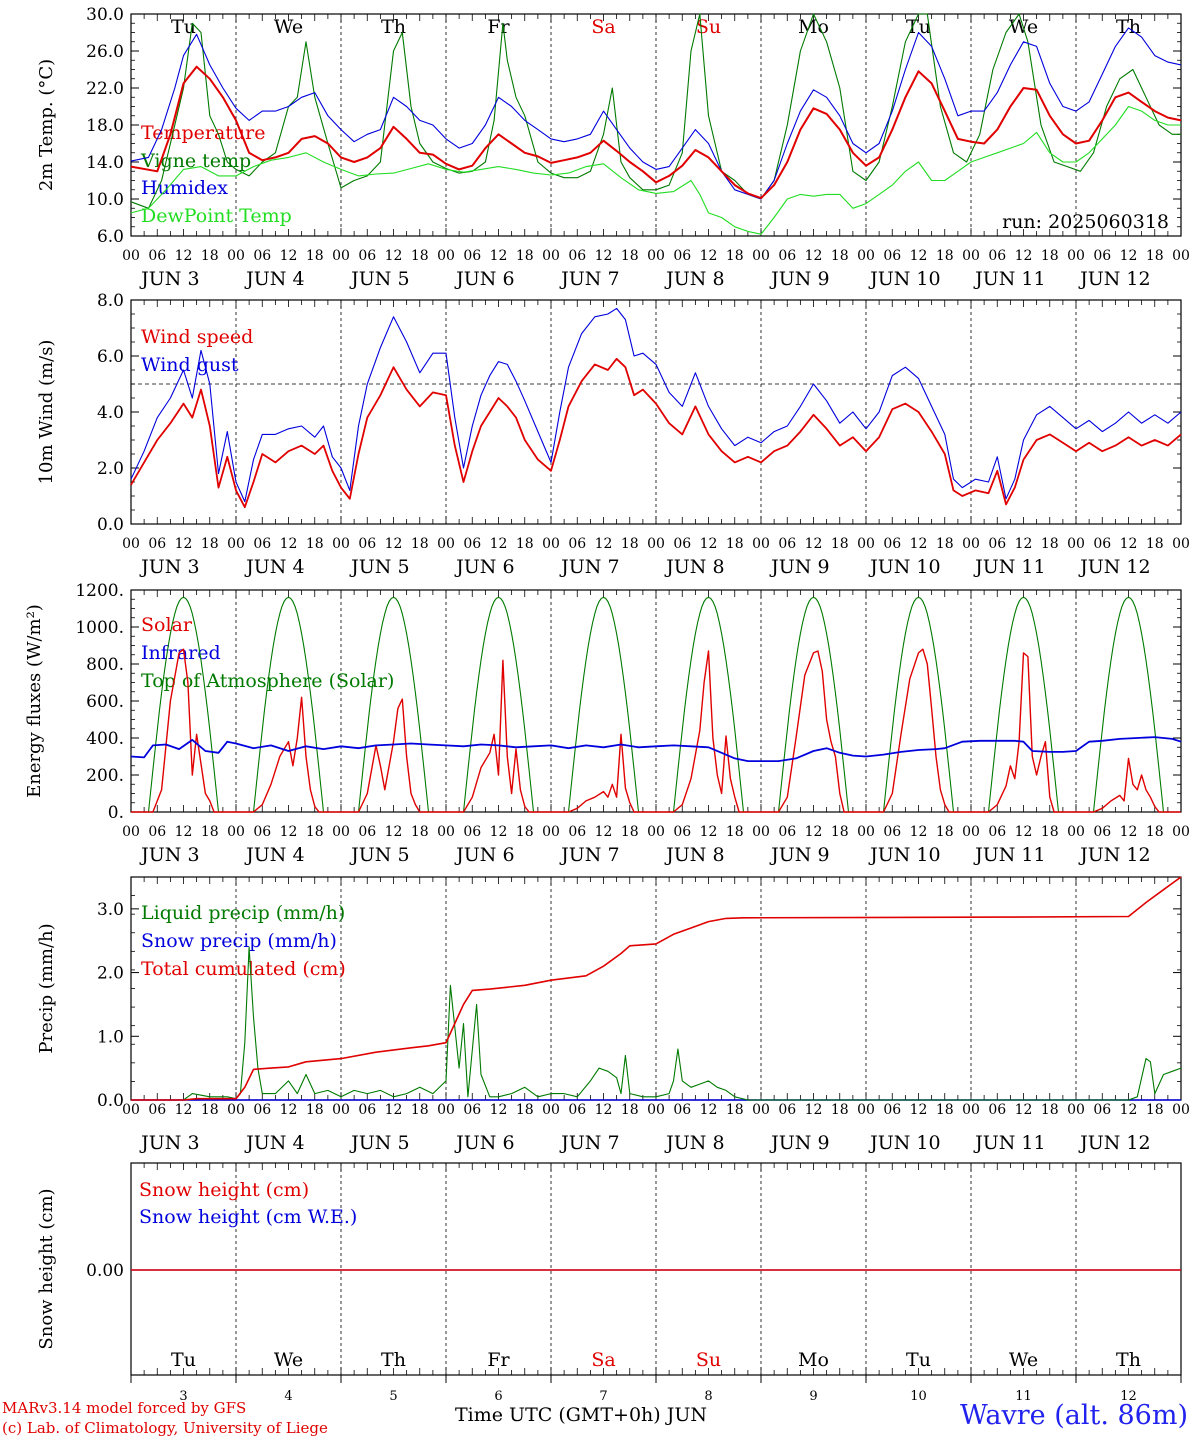  What do you see at coordinates (110, 1037) in the screenshot?
I see `y-tick-label: 1.0` at bounding box center [110, 1037].